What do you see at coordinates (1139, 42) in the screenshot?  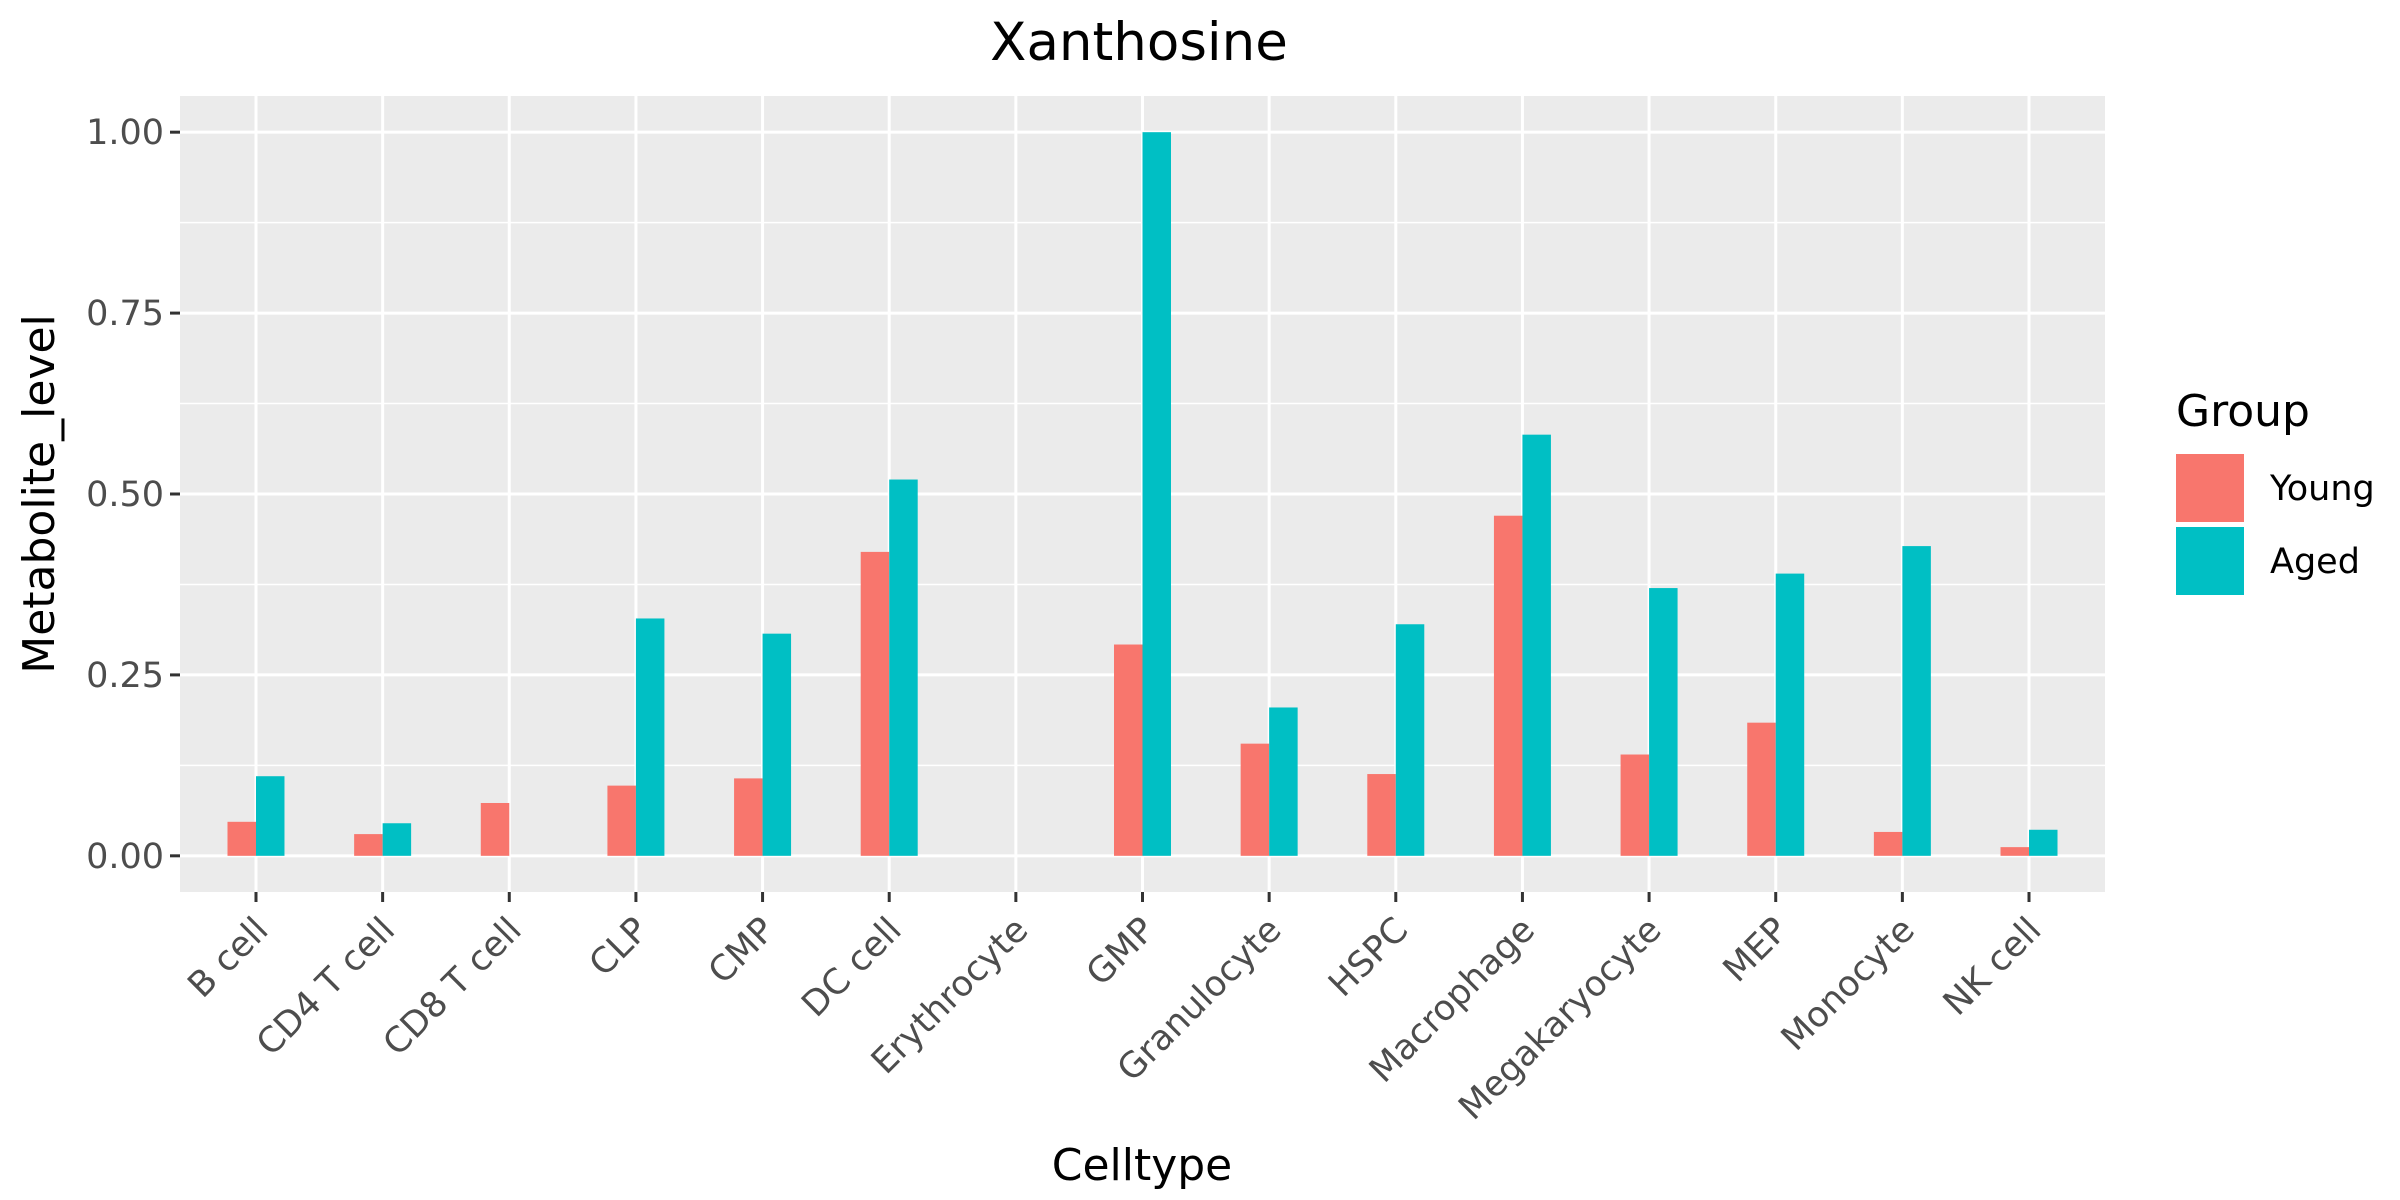 I see `chart-title: Xanthosine` at bounding box center [1139, 42].